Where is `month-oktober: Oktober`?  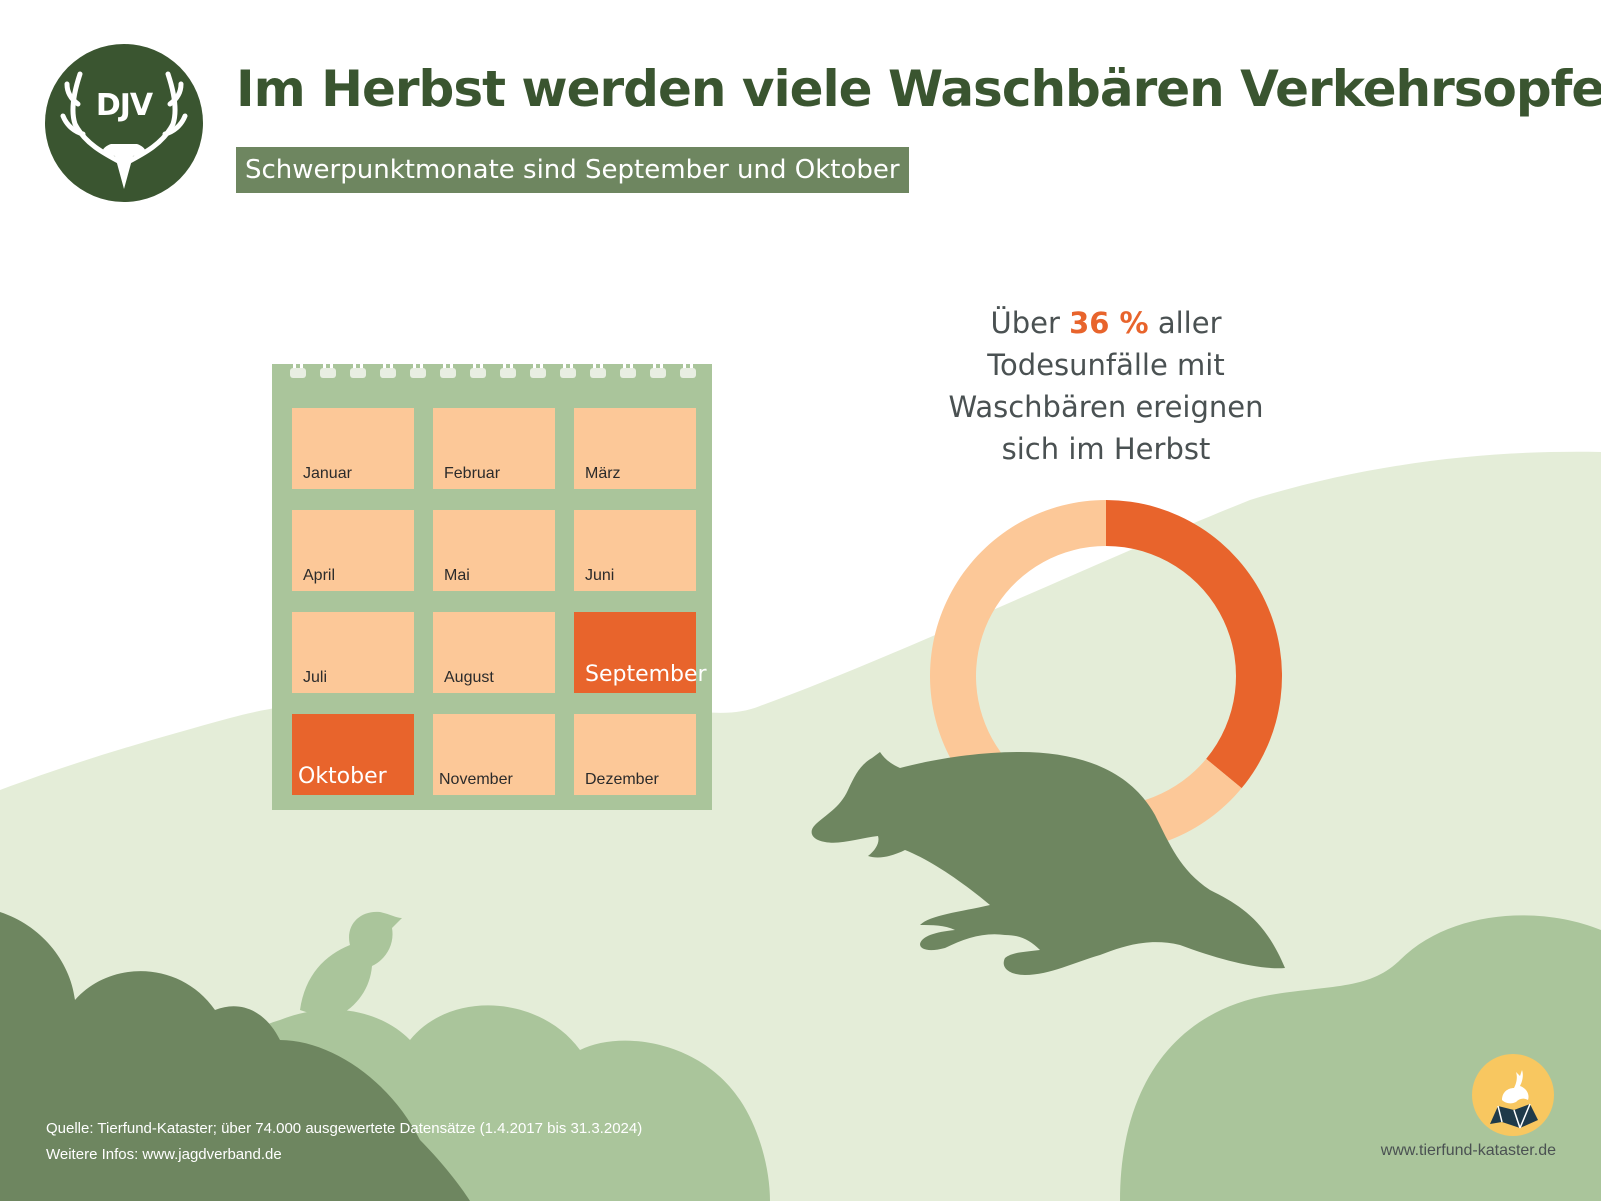
month-oktober: Oktober is located at coordinates (353, 754).